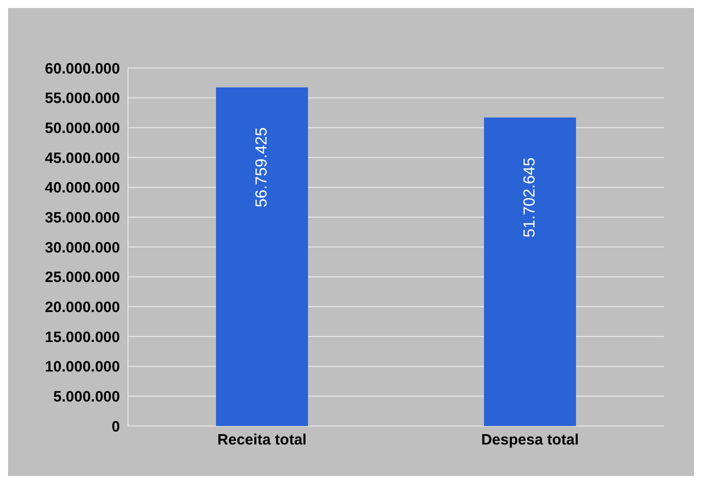 This screenshot has height=484, width=702. I want to click on x-tick-label: Despesa total, so click(530, 440).